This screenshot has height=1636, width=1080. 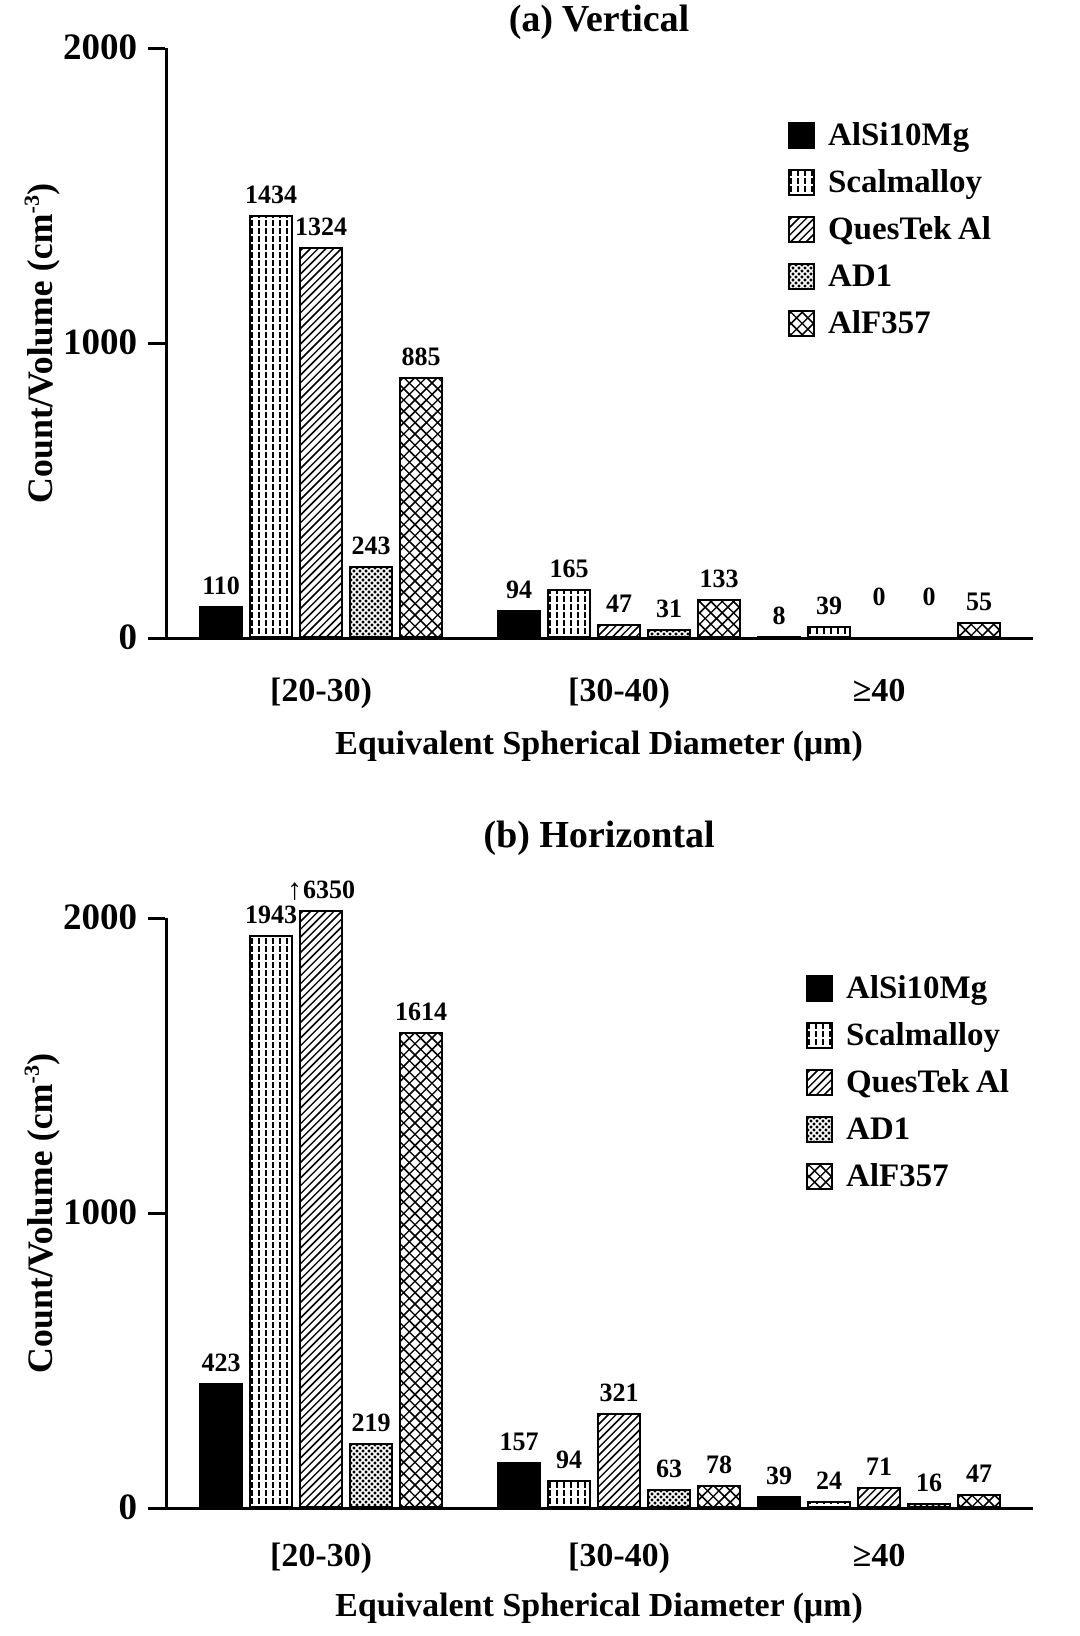 I want to click on bar-value-label: 24, so click(x=829, y=1480).